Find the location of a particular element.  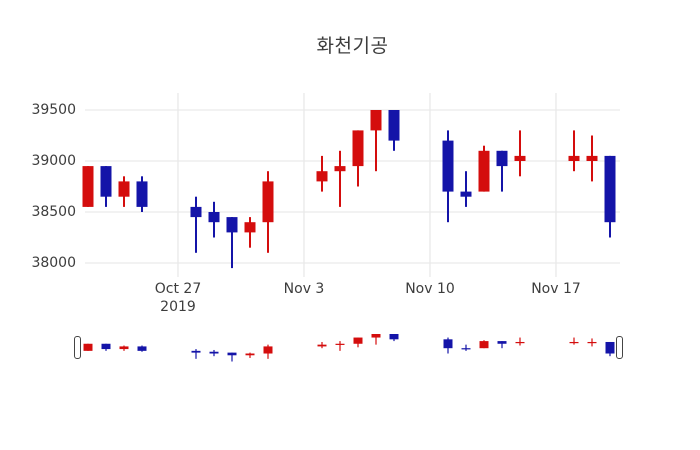

rangeslider-left-handle is located at coordinates (77, 347).